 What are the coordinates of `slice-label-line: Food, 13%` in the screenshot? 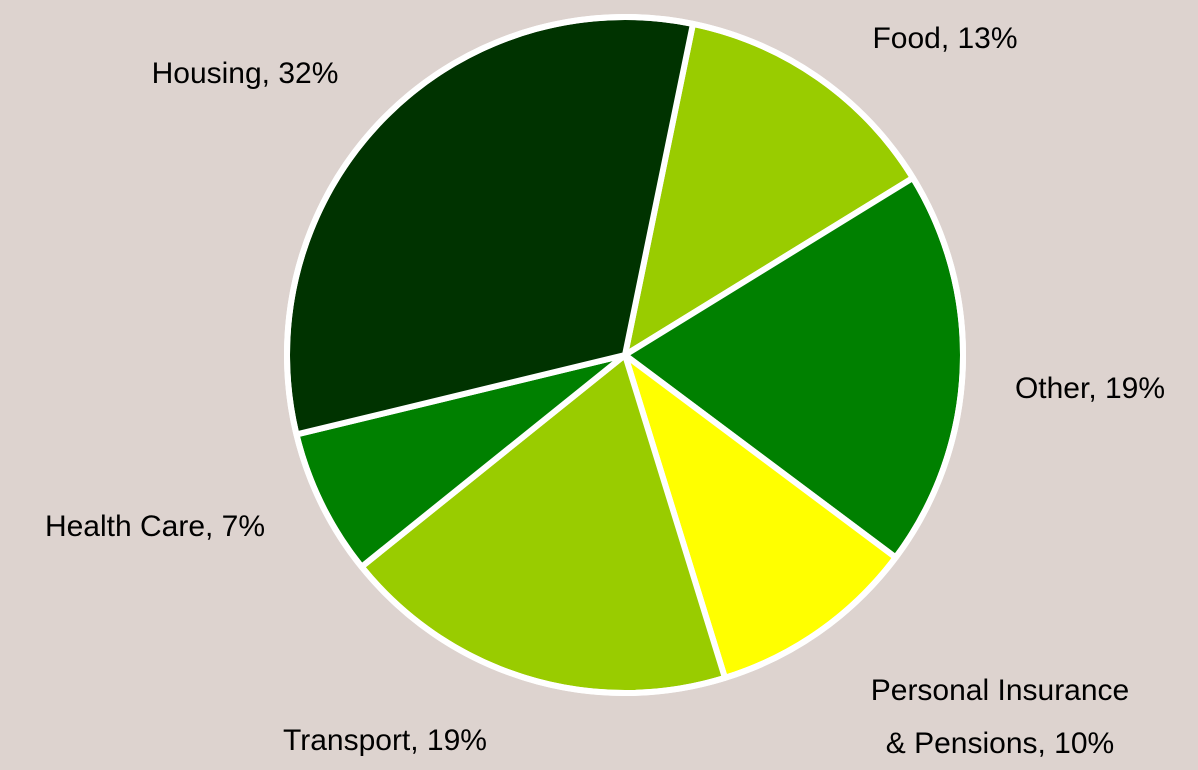 It's located at (944, 38).